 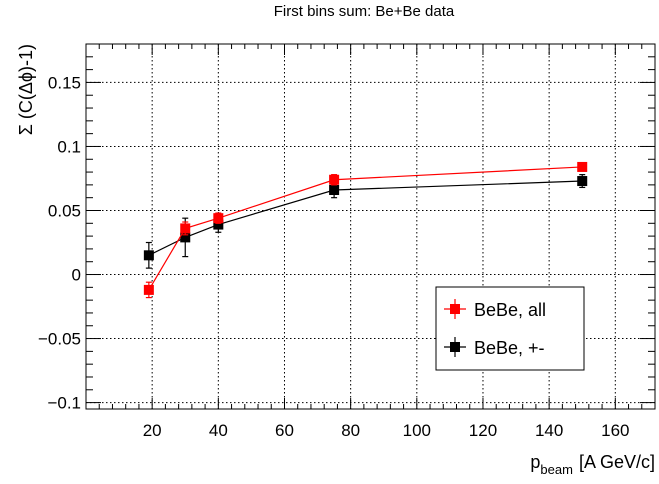 I want to click on y-tick-label: 0.1, so click(x=69, y=146).